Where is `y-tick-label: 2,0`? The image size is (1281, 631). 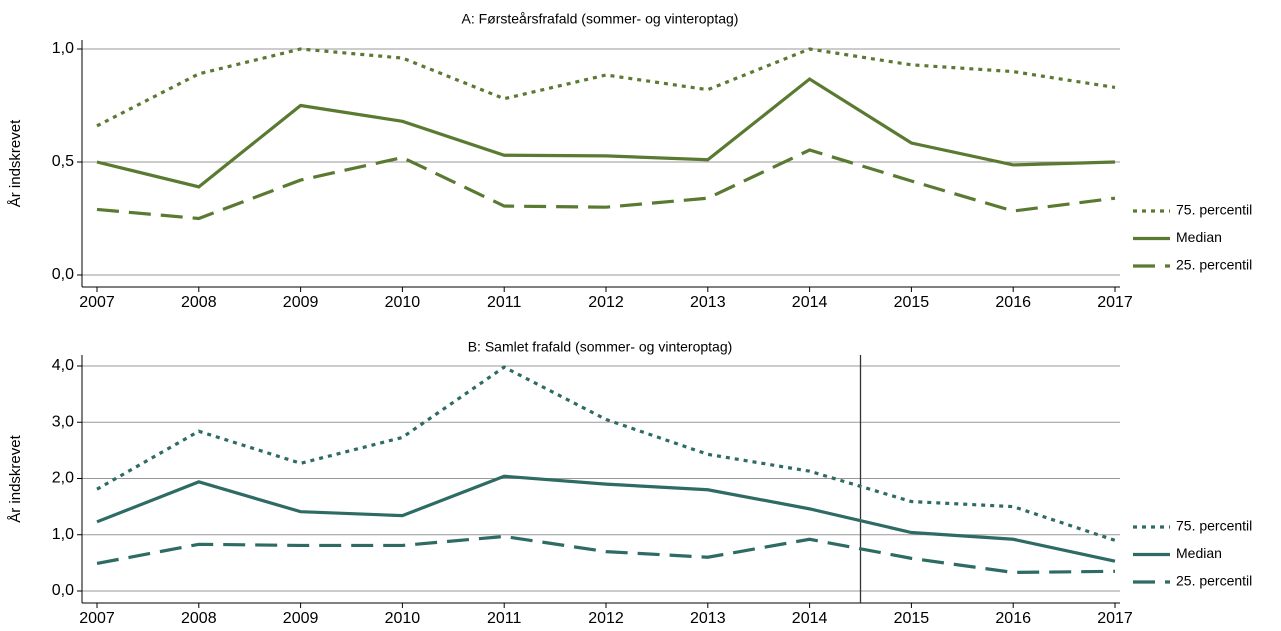 y-tick-label: 2,0 is located at coordinates (63, 478).